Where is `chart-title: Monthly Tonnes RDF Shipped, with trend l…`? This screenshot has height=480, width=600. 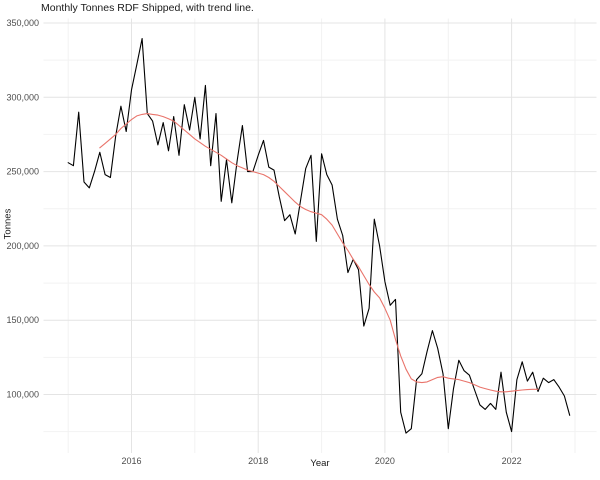
chart-title: Monthly Tonnes RDF Shipped, with trend l… is located at coordinates (147, 8).